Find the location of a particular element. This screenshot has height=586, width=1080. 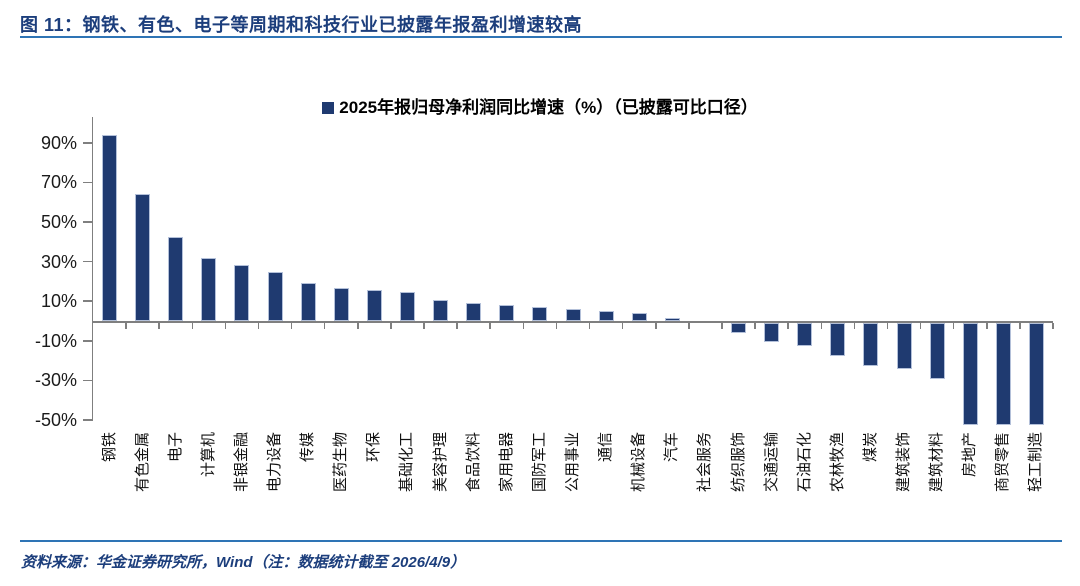

title-divider is located at coordinates (541, 37).